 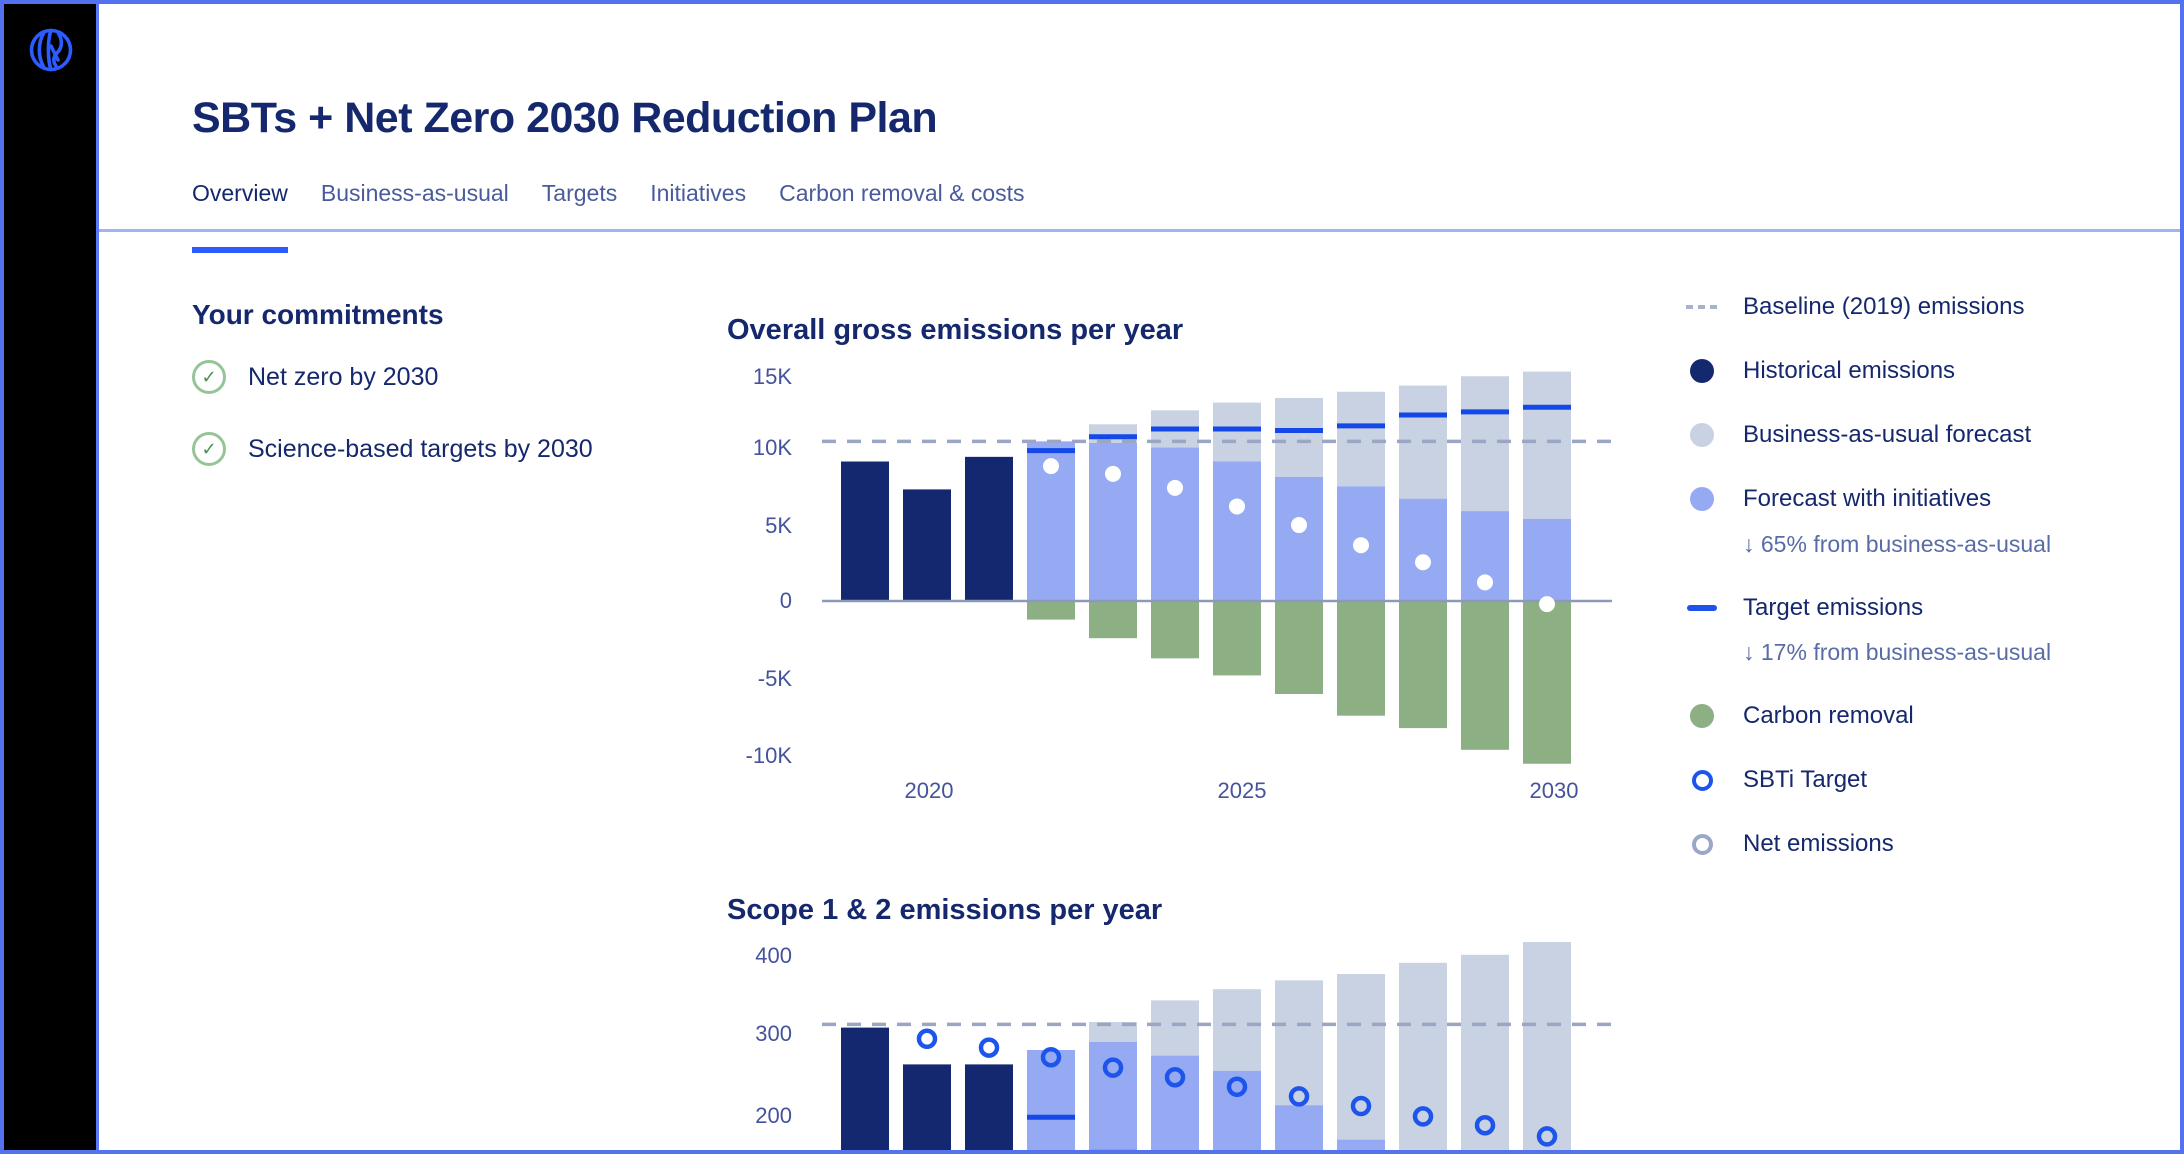 I want to click on tab-targets: Targets, so click(x=579, y=193).